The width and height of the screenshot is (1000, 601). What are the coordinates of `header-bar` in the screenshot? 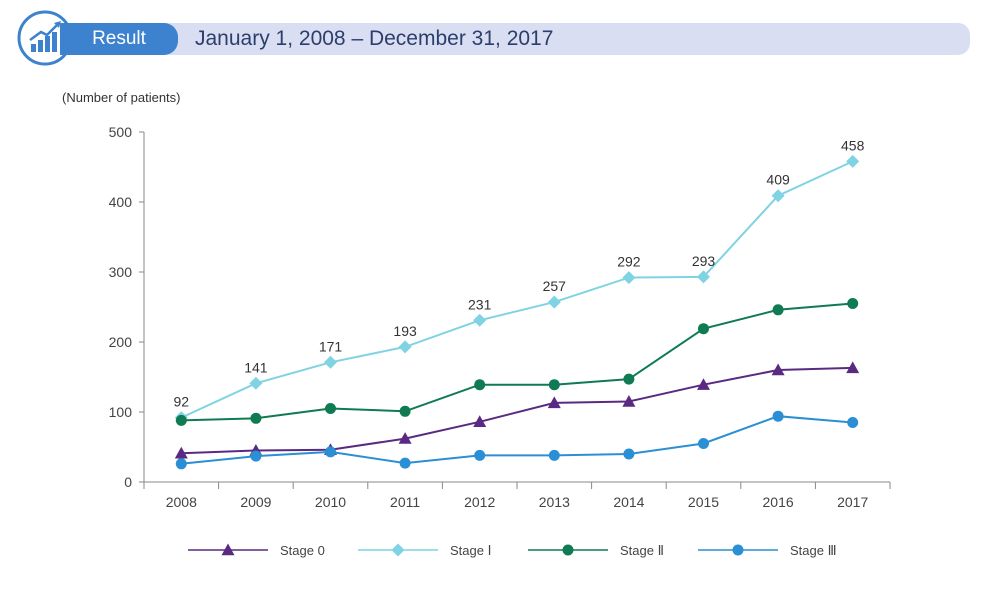 It's located at (509, 39).